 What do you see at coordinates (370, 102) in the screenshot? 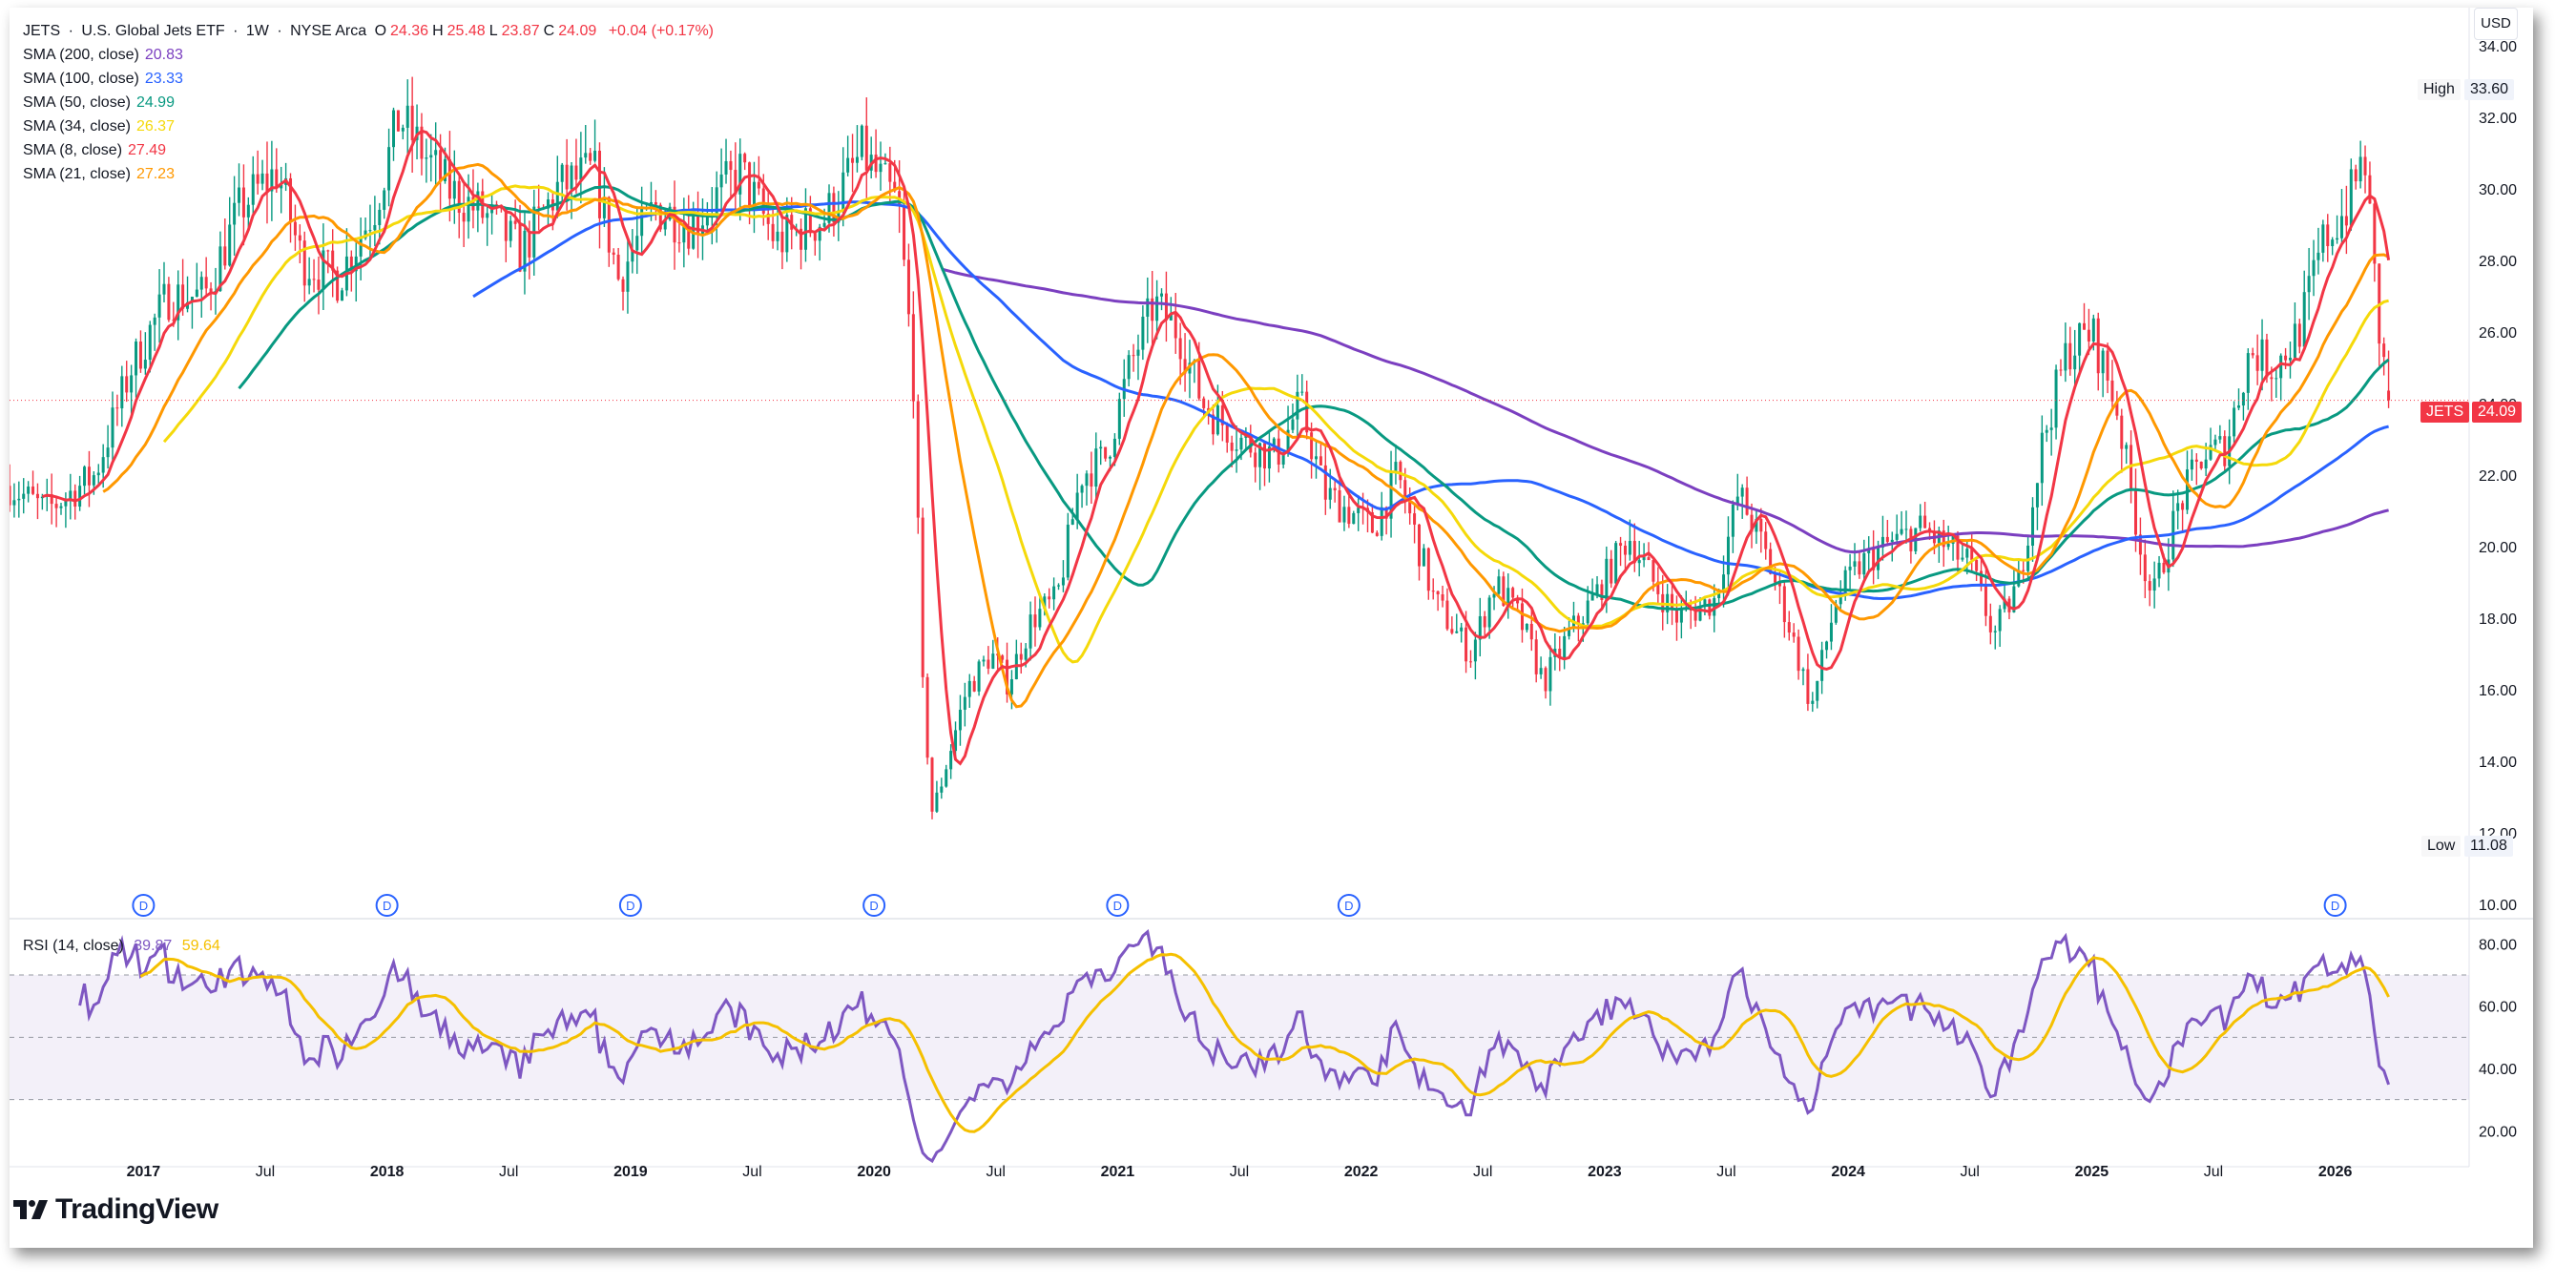
I see `indicator-row: SMA (50, close) 24.99` at bounding box center [370, 102].